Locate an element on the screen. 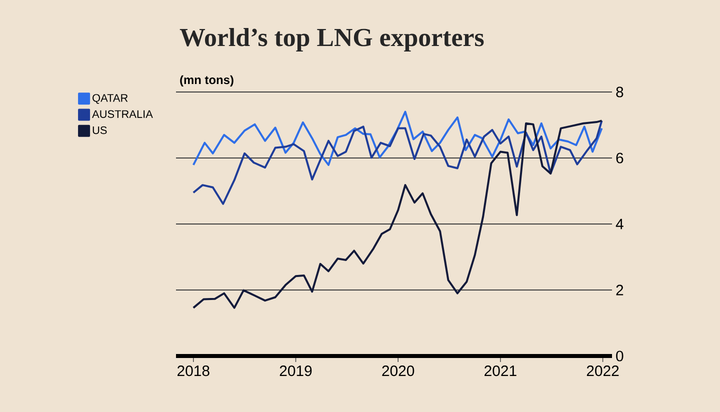 The width and height of the screenshot is (720, 412). legend-label: AUSTRALIA is located at coordinates (122, 114).